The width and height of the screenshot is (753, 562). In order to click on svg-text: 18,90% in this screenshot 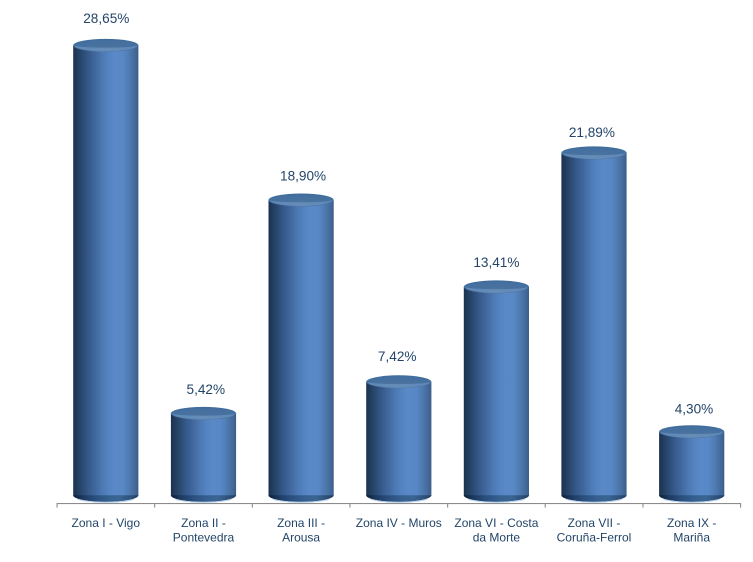, I will do `click(303, 175)`.